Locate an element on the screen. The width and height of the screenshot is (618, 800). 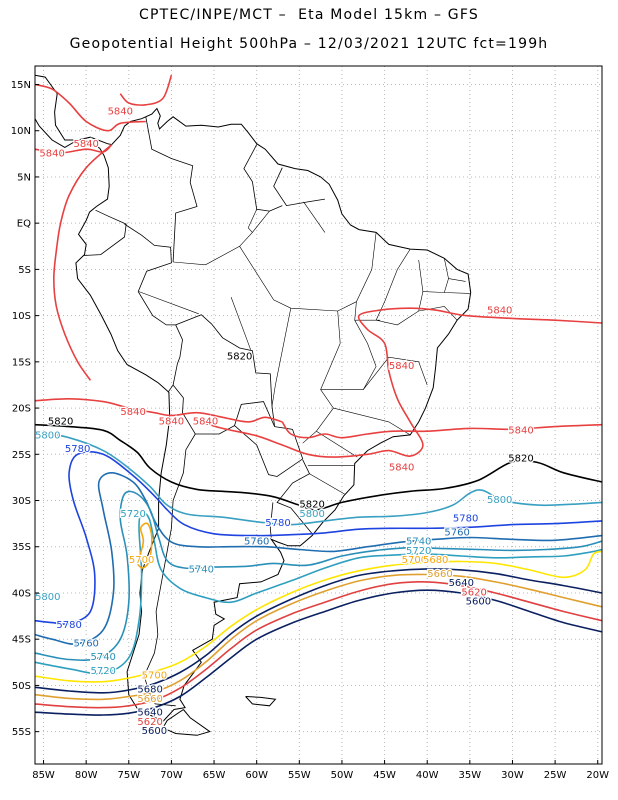
central-america-coastline is located at coordinates (56, 107).